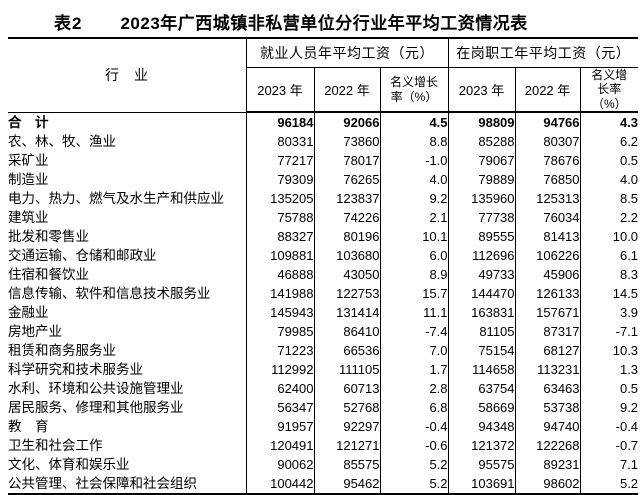 This screenshot has width=644, height=495. What do you see at coordinates (323, 370) in the screenshot?
I see `table-row: 科学研究和技术服务业 112992 111105 1.7 114658 113231 1.3` at bounding box center [323, 370].